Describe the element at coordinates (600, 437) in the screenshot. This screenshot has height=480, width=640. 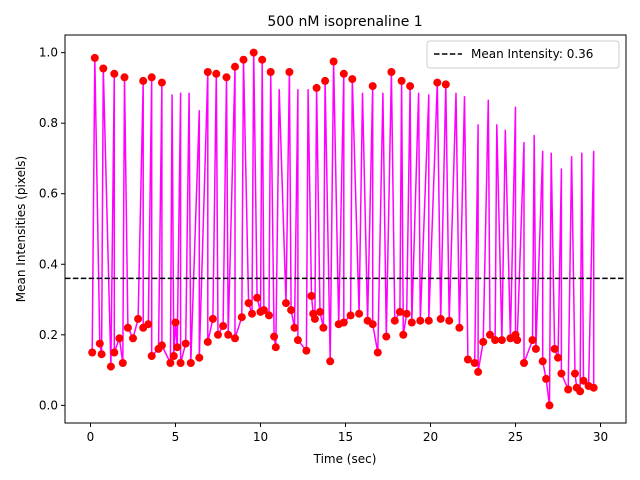
I see `x-tick-label-6: 30` at that location.